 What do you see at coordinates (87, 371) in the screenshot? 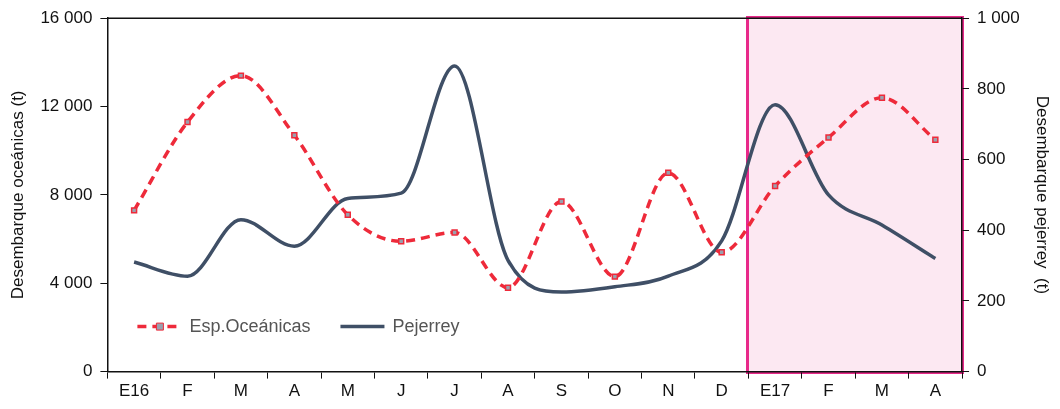
I see `y-tick-label: 0` at bounding box center [87, 371].